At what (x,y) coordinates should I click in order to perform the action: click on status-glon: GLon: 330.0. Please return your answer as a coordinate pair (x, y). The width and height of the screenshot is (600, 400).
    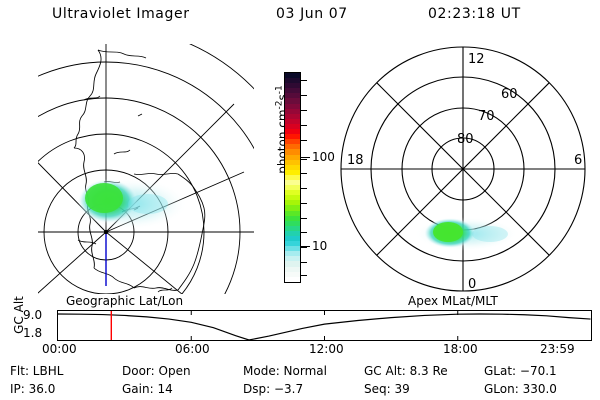
    Looking at the image, I should click on (520, 389).